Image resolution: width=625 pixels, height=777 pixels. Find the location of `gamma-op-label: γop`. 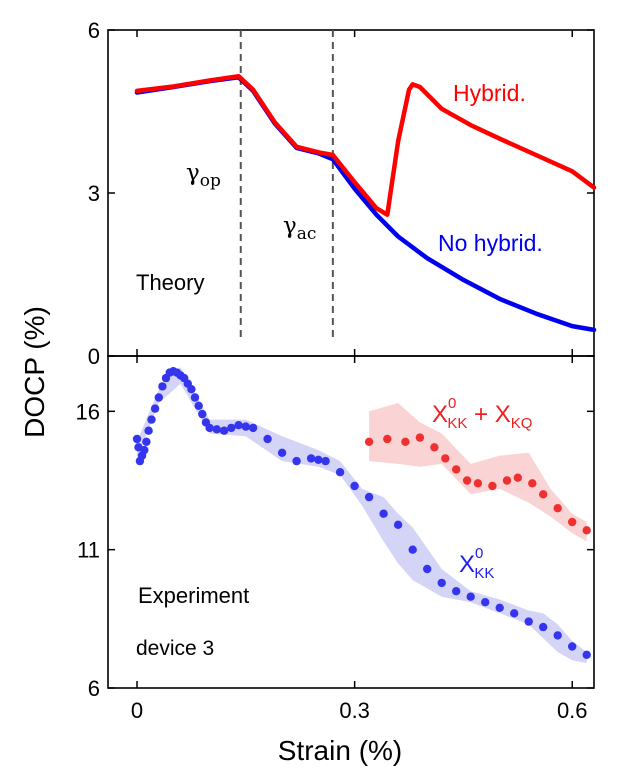

gamma-op-label: γop is located at coordinates (203, 175).